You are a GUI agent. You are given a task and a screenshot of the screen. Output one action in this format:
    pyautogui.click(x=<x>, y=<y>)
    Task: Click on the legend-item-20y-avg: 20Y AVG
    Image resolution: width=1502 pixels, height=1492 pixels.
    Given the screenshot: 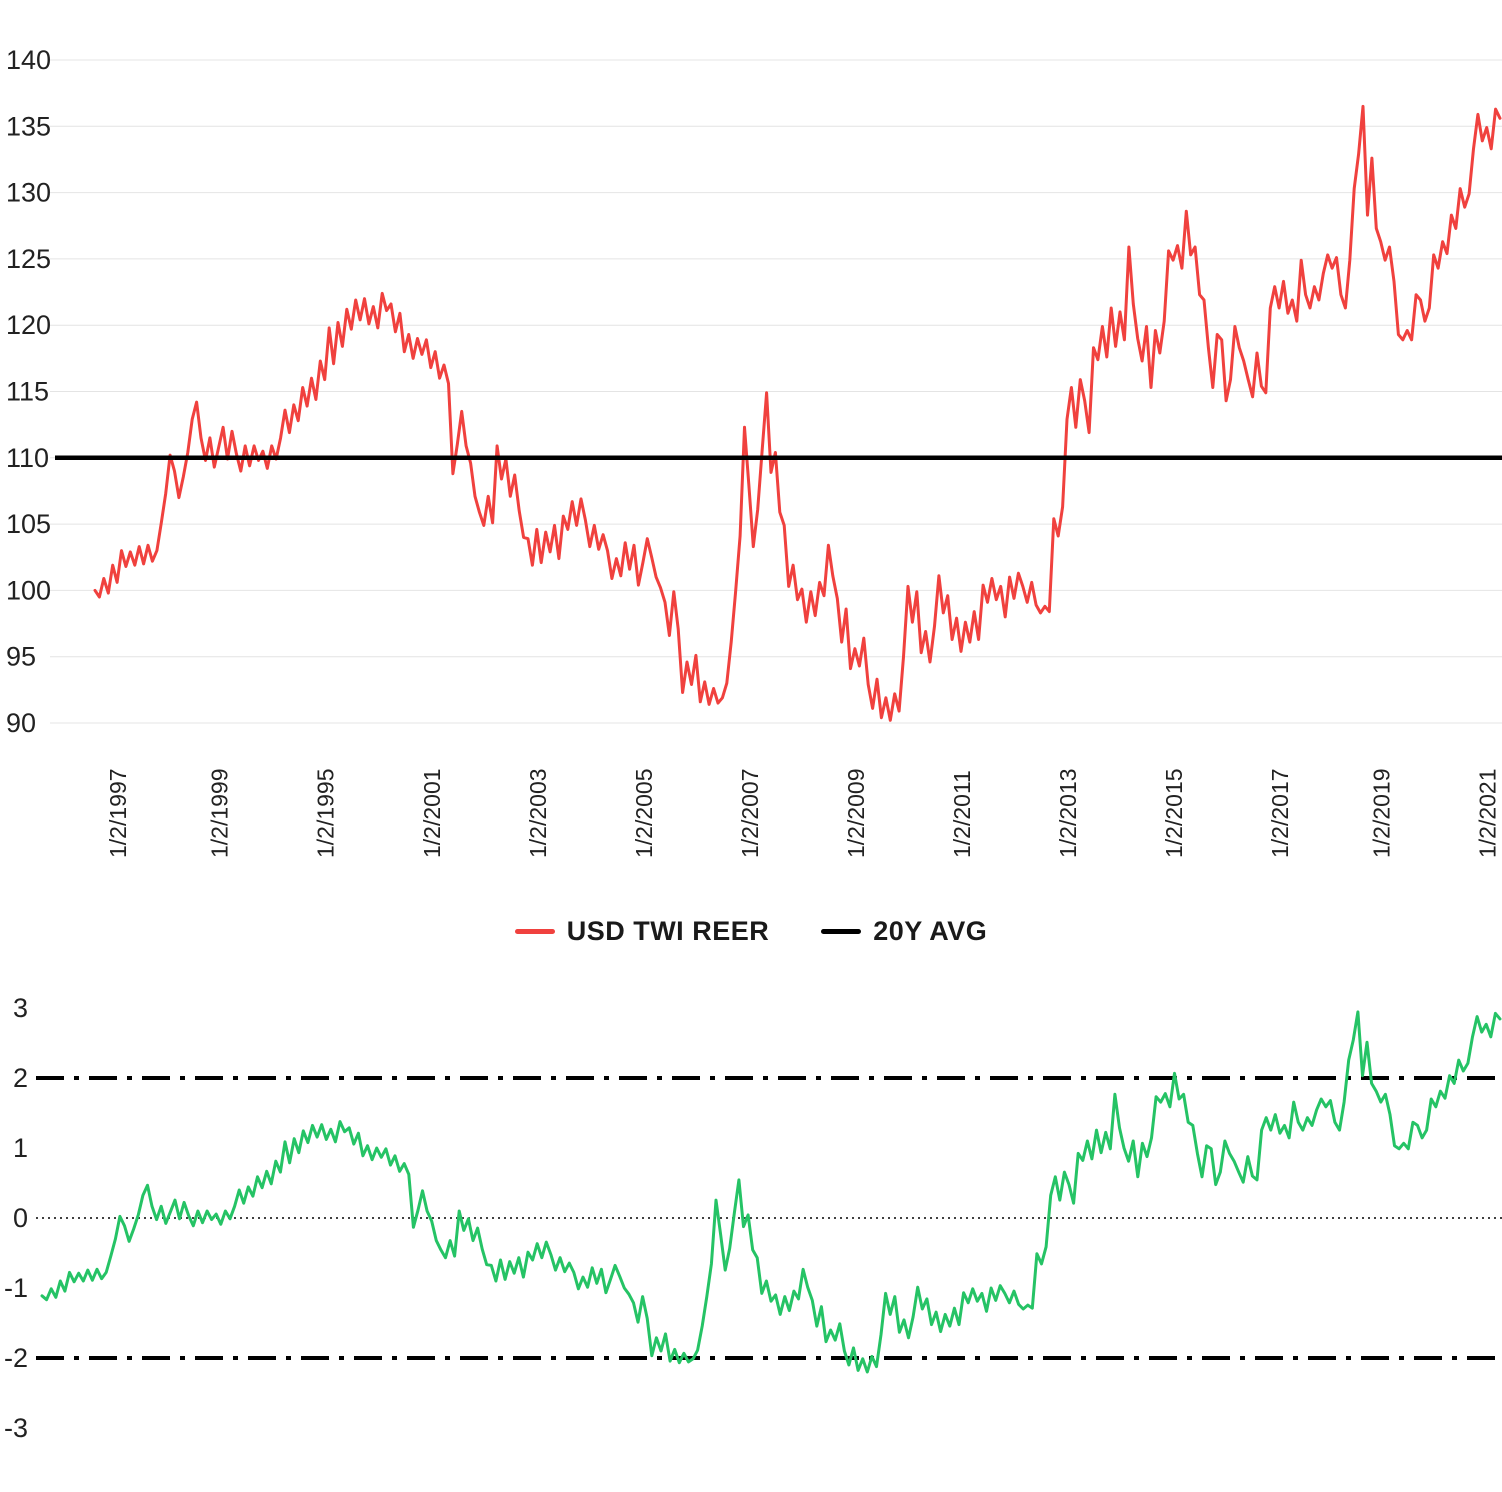 What is the action you would take?
    pyautogui.click(x=904, y=931)
    